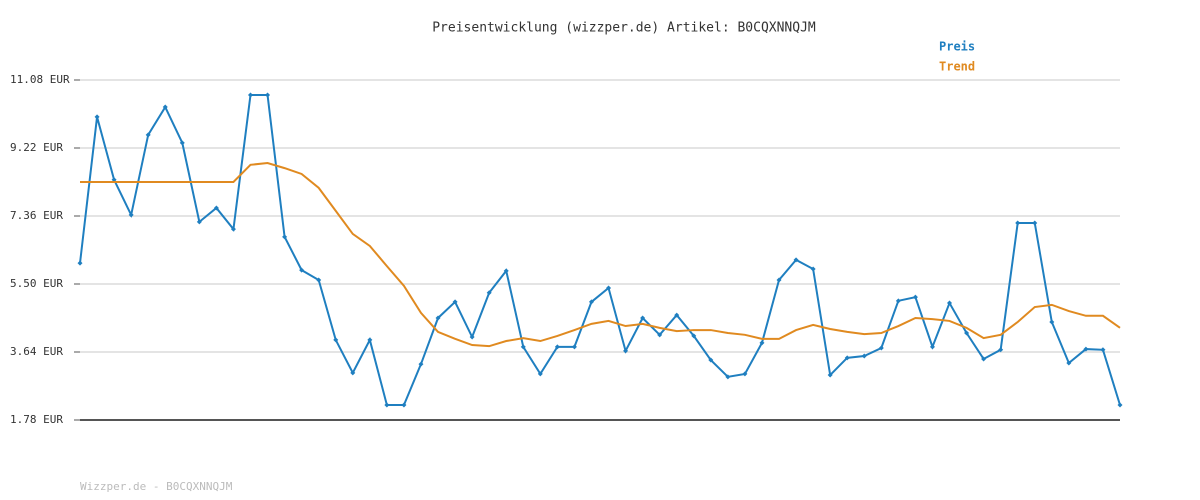 The width and height of the screenshot is (1200, 500). What do you see at coordinates (36, 215) in the screenshot?
I see `y-tick-label: 7.36 EUR` at bounding box center [36, 215].